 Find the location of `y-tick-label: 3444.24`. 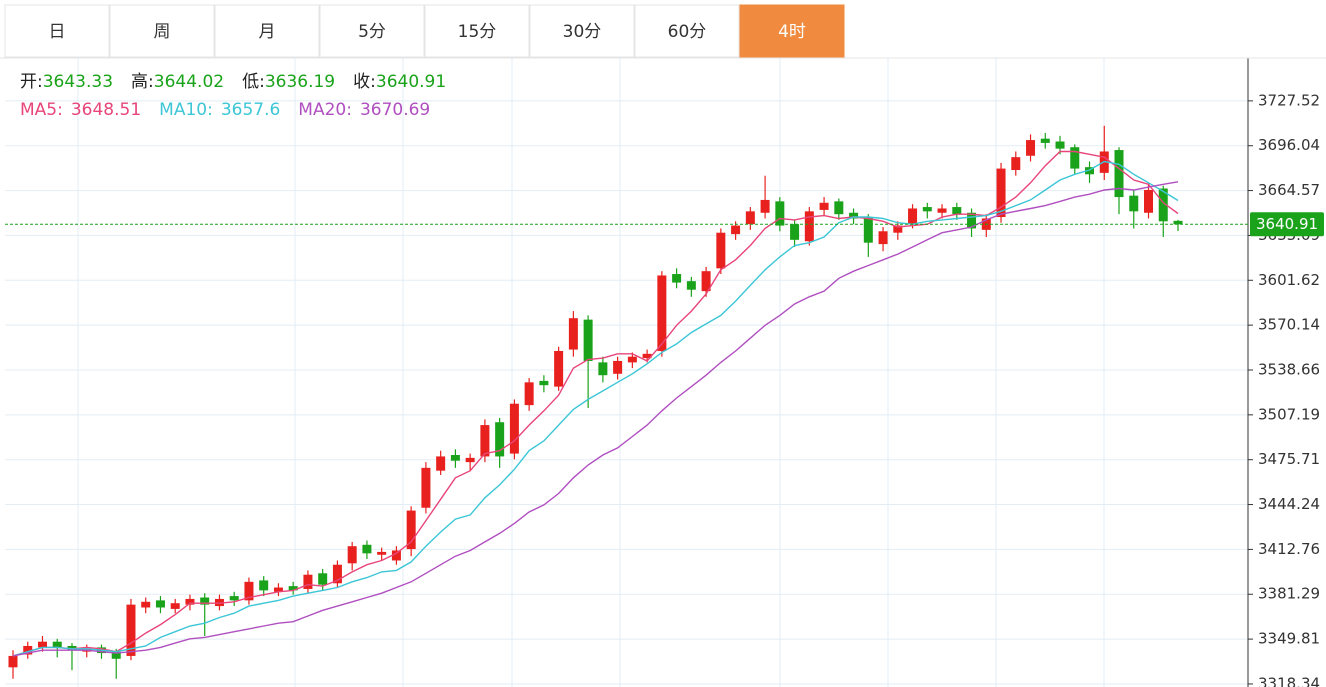

y-tick-label: 3444.24 is located at coordinates (1289, 504).